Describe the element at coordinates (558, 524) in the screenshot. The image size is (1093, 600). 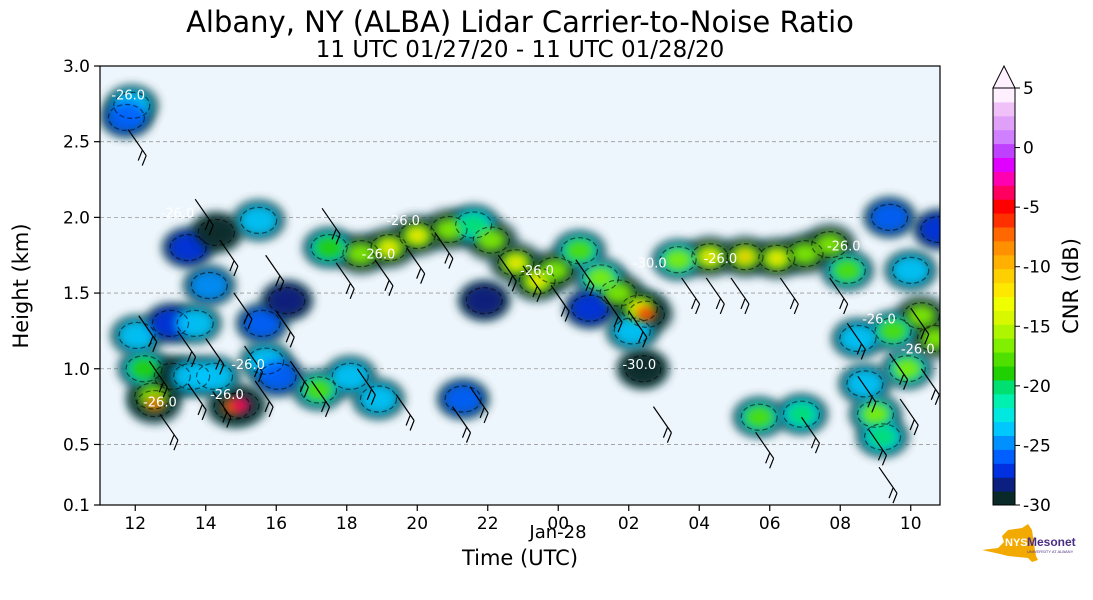
I see `x-tick-label: 00` at that location.